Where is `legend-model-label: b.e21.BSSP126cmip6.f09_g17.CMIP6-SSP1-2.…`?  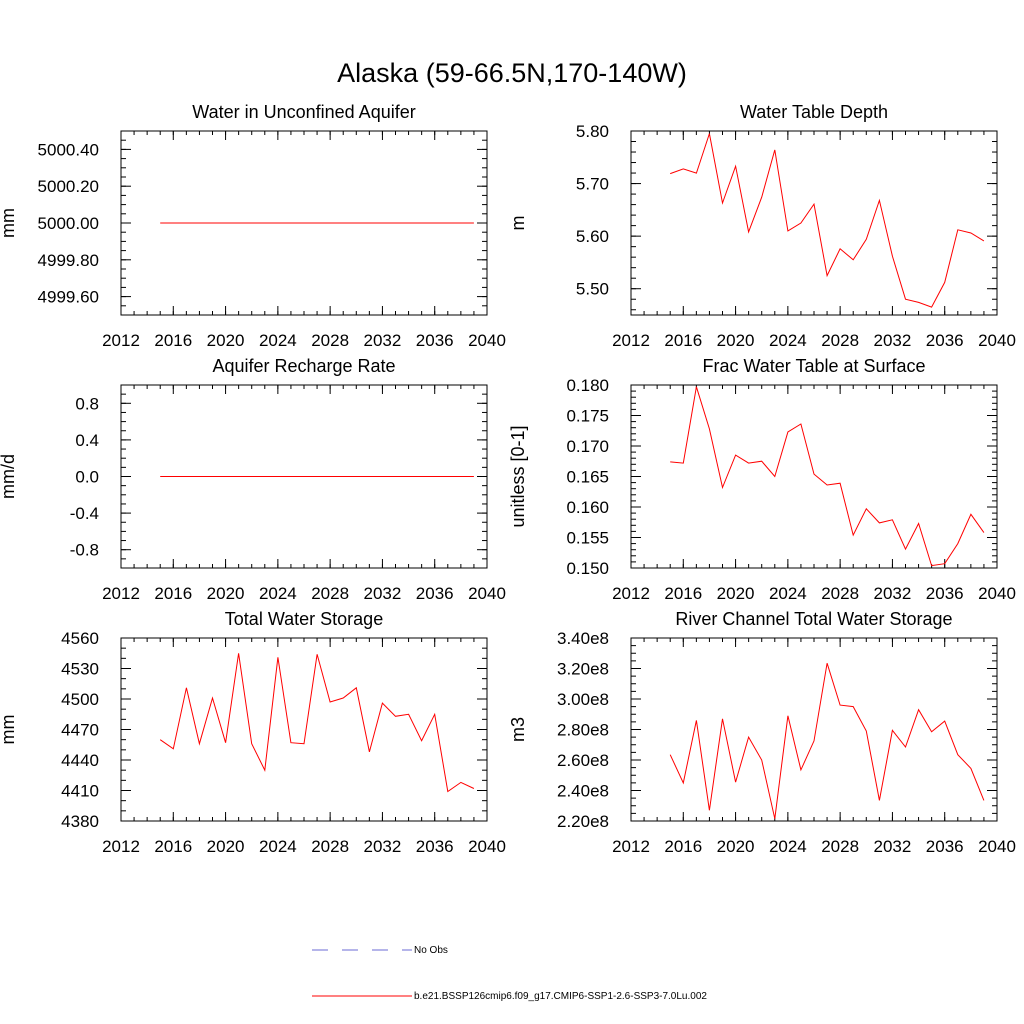
legend-model-label: b.e21.BSSP126cmip6.f09_g17.CMIP6-SSP1-2.… is located at coordinates (560, 996).